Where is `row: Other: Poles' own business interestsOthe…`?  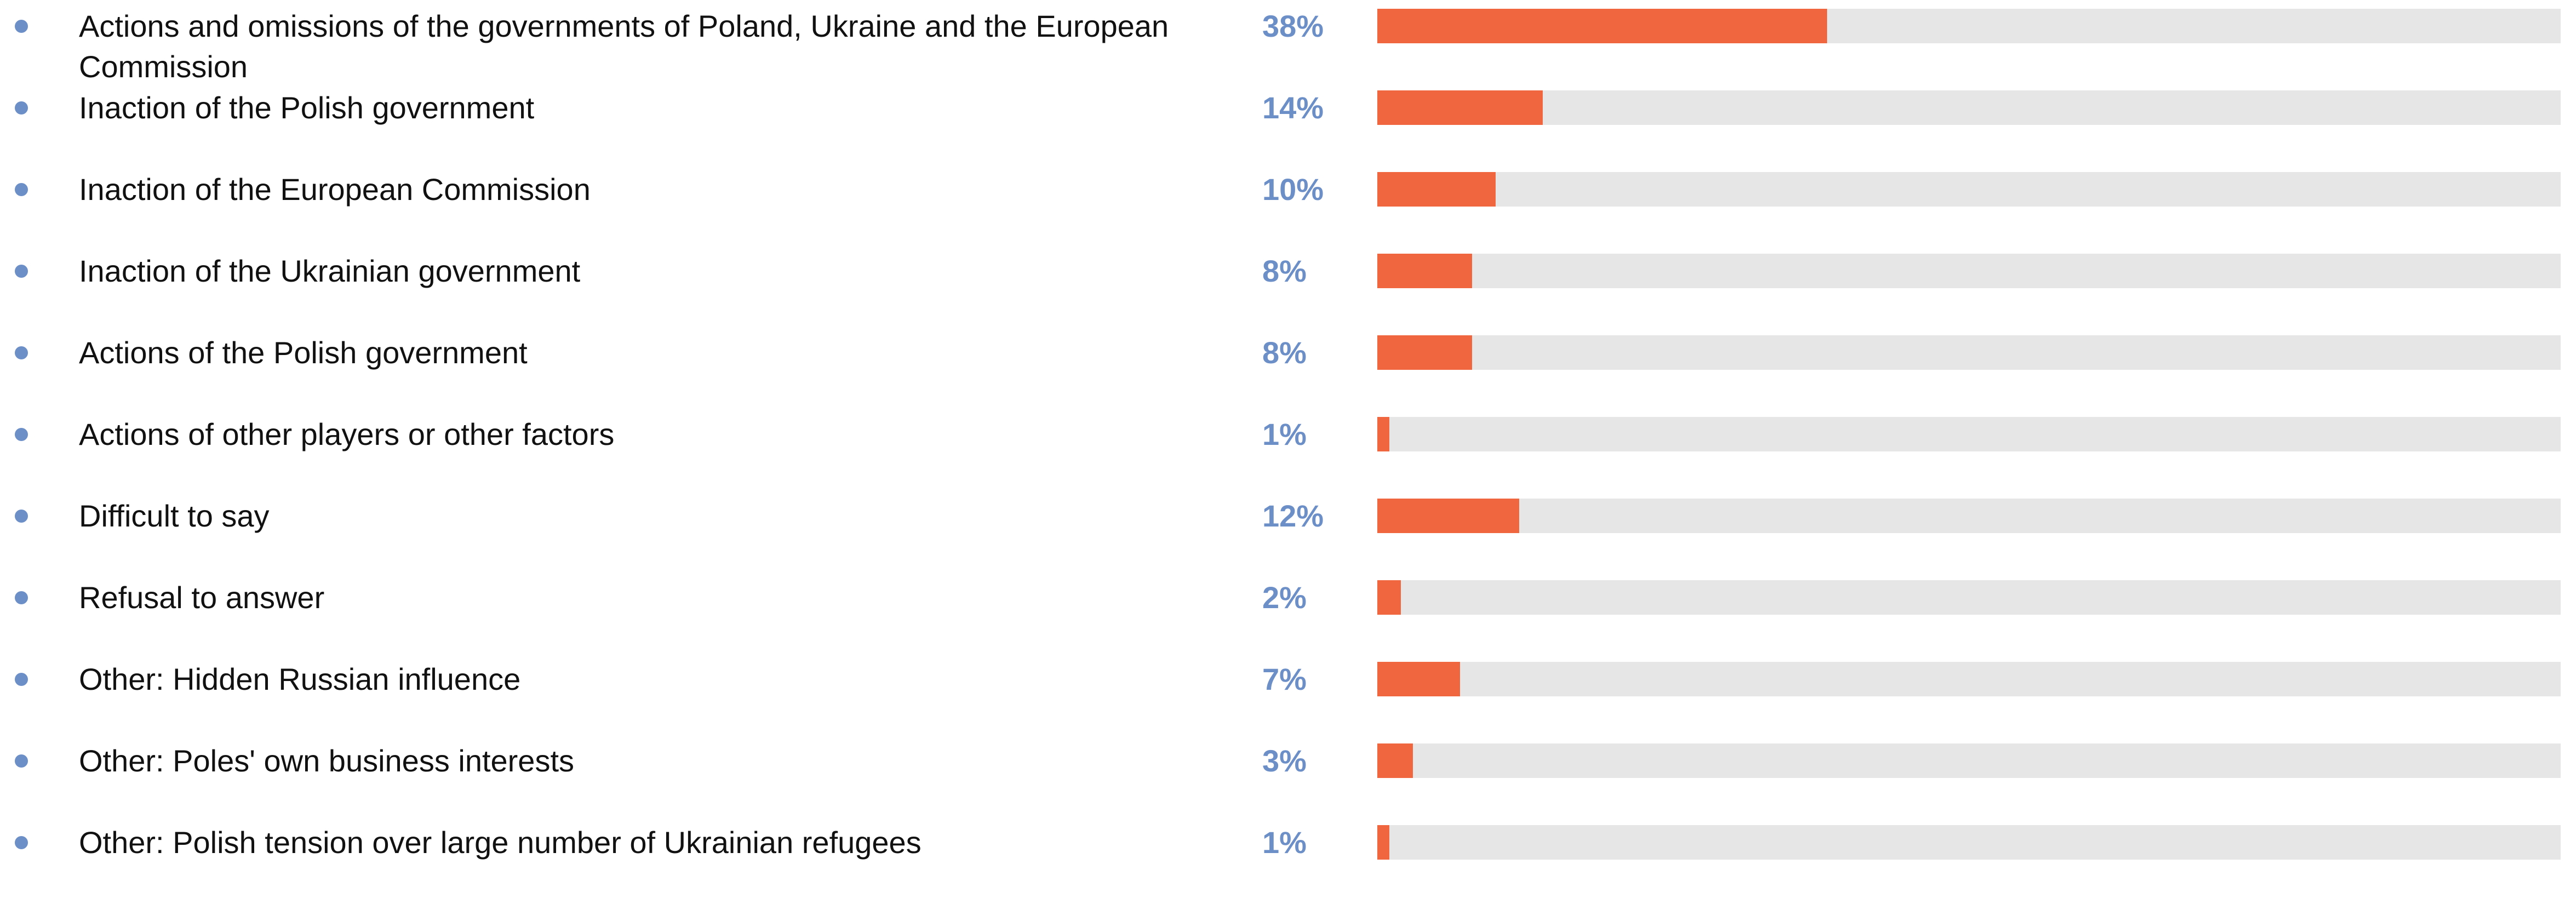
row: Other: Poles' own business interestsOthe… is located at coordinates (1288, 761).